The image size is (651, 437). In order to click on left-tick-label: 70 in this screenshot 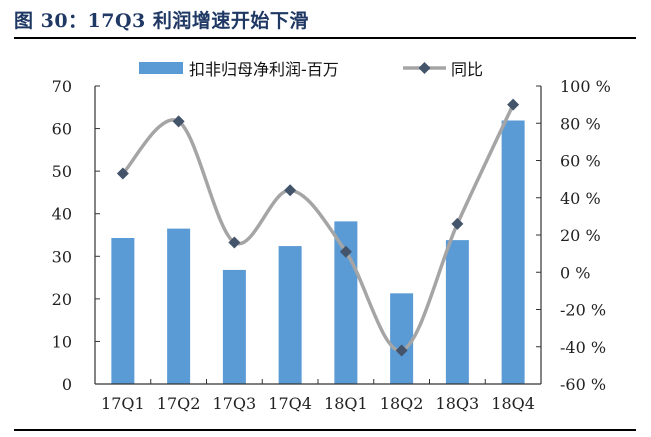, I will do `click(62, 86)`.